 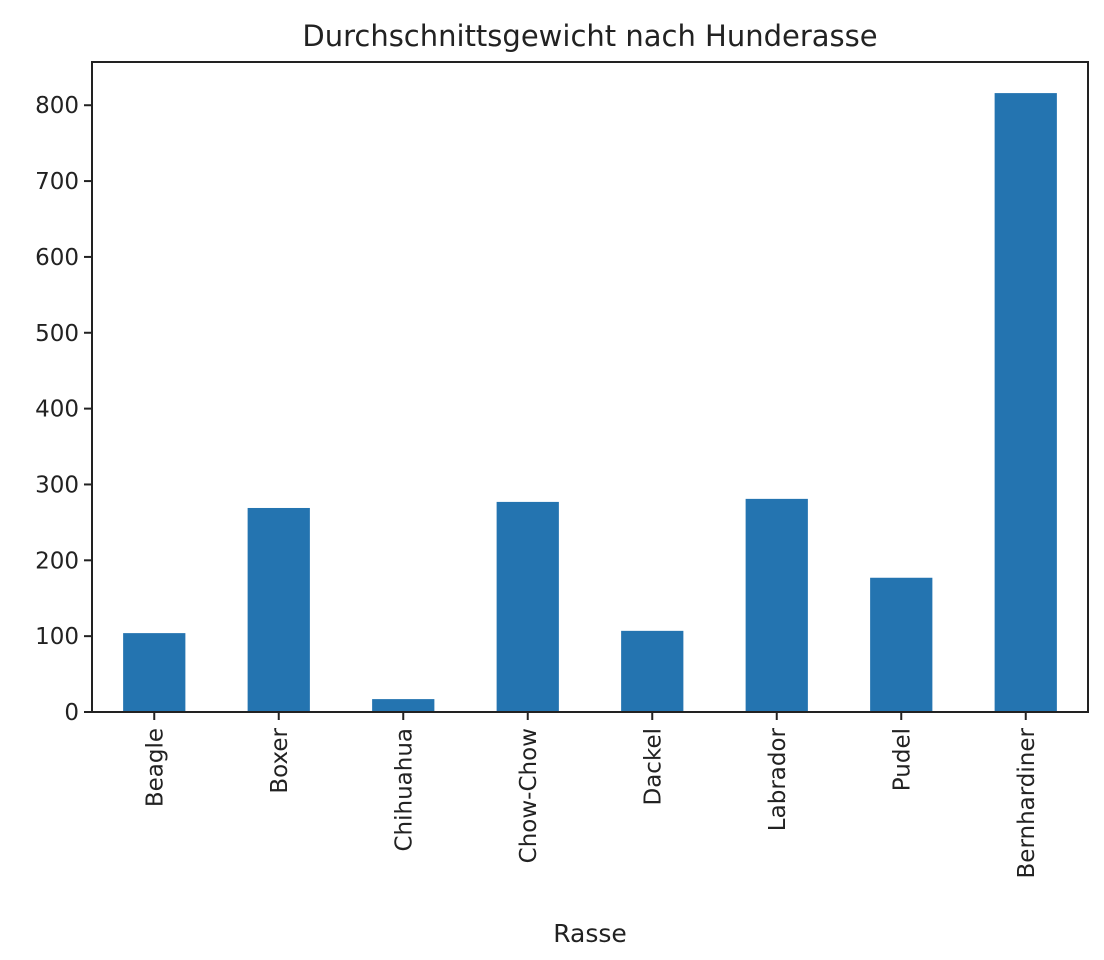 What do you see at coordinates (778, 779) in the screenshot?
I see `x-tick-label: Labrador` at bounding box center [778, 779].